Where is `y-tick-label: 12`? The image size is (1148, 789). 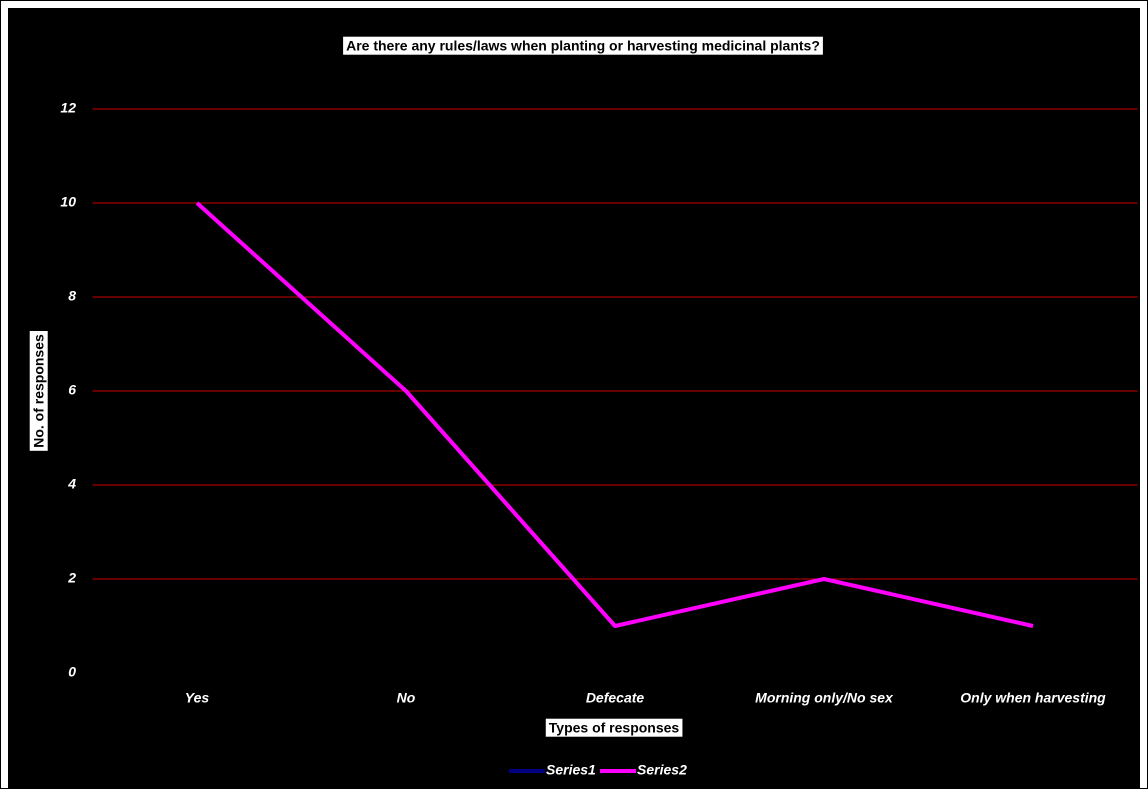 y-tick-label: 12 is located at coordinates (68, 108).